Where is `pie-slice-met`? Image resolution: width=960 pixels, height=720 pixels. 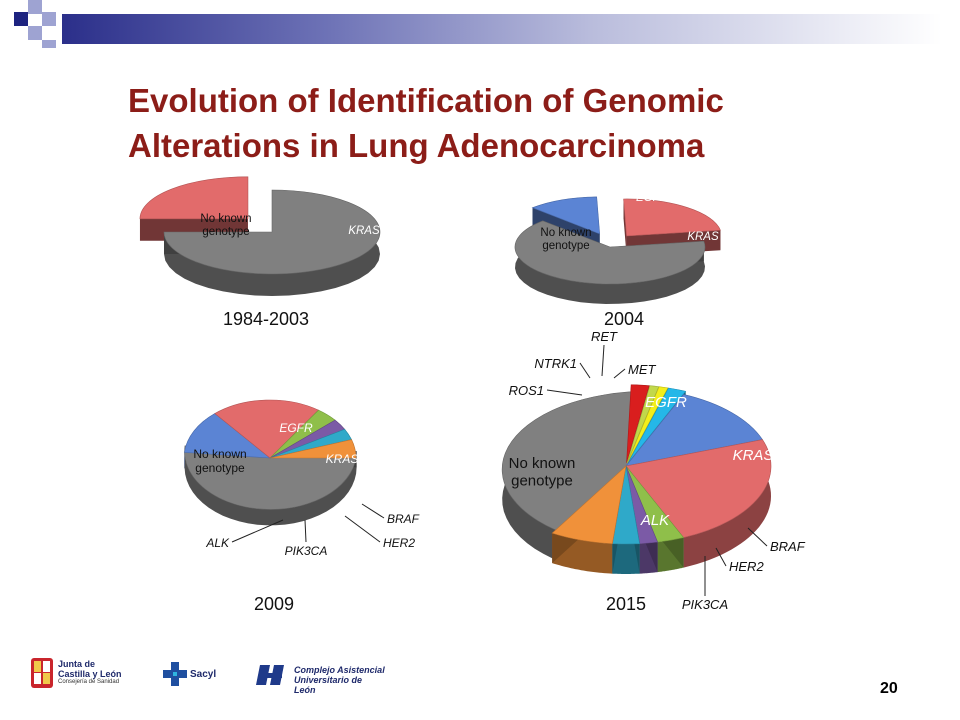
pie-slice-met is located at coordinates (657, 425).